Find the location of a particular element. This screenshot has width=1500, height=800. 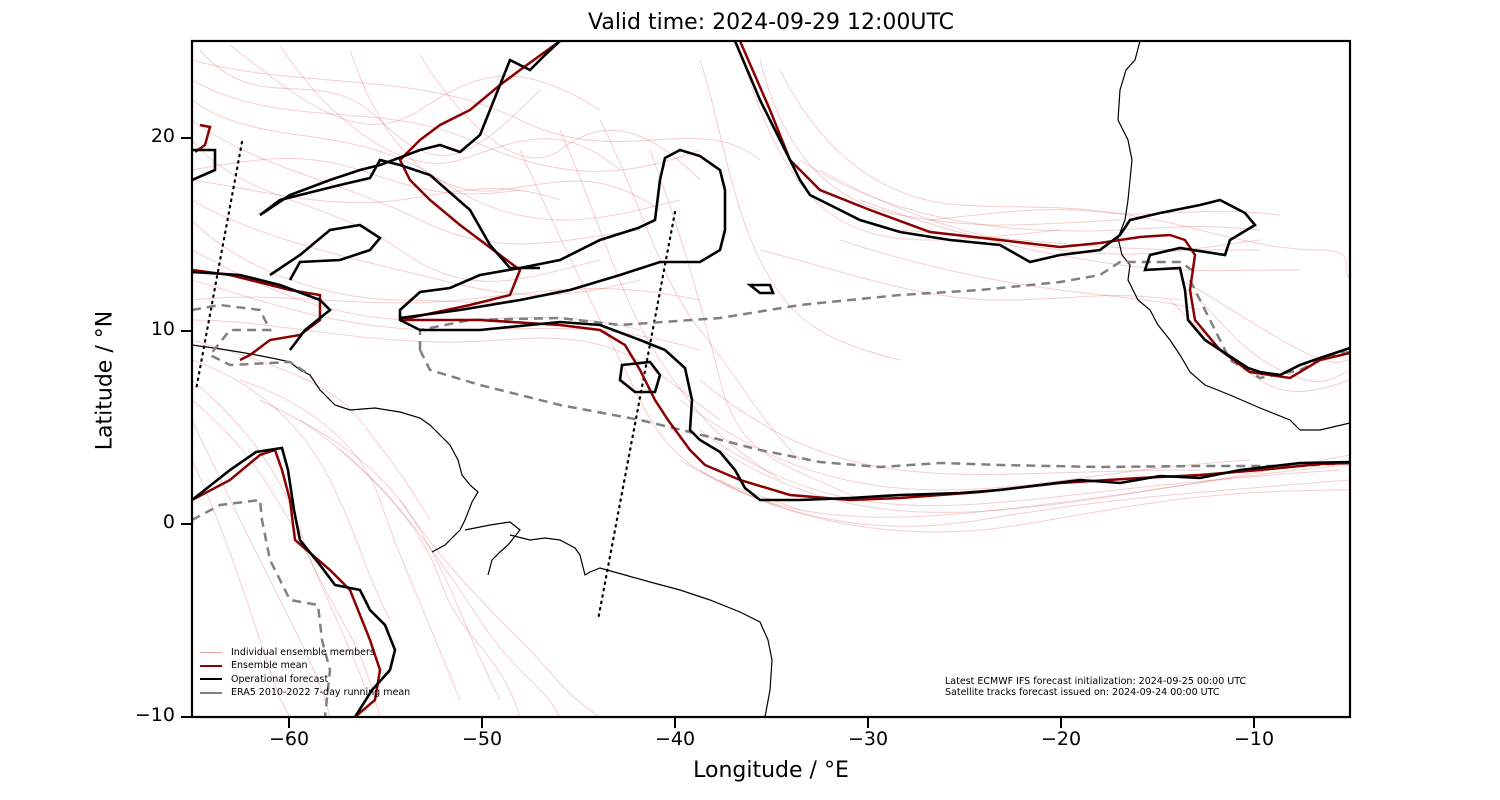

y-tick-label: 20 is located at coordinates (162, 136).